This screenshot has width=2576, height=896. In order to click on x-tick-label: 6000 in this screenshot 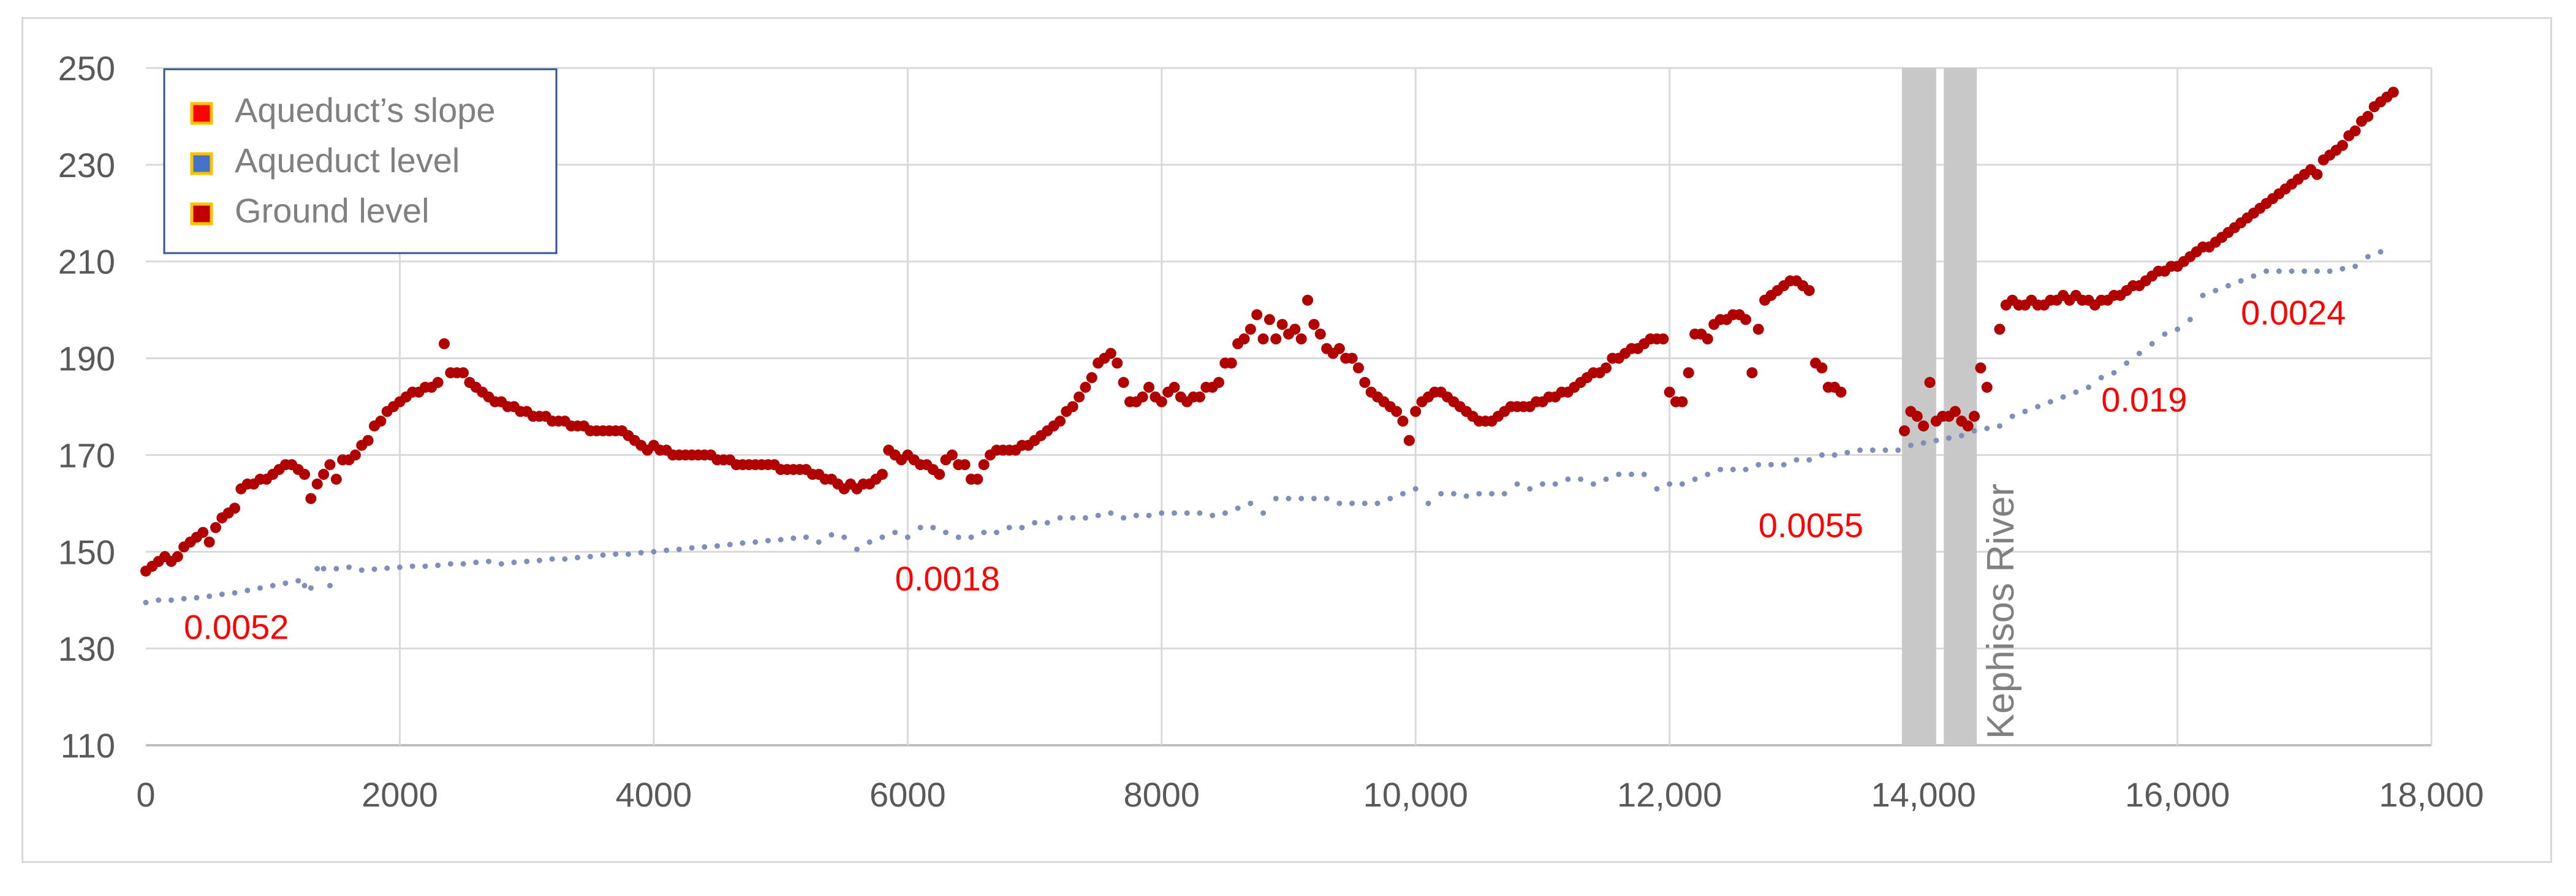, I will do `click(907, 794)`.